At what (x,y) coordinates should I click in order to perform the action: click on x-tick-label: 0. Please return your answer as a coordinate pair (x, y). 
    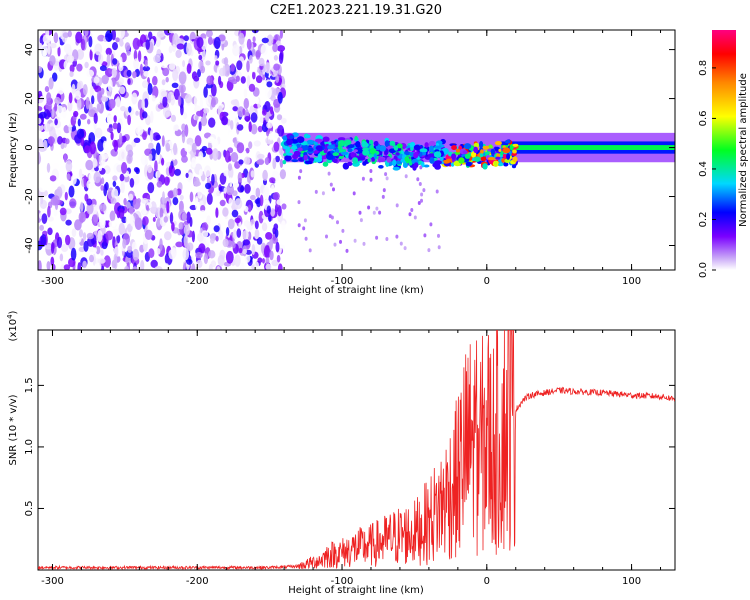
    Looking at the image, I should click on (487, 581).